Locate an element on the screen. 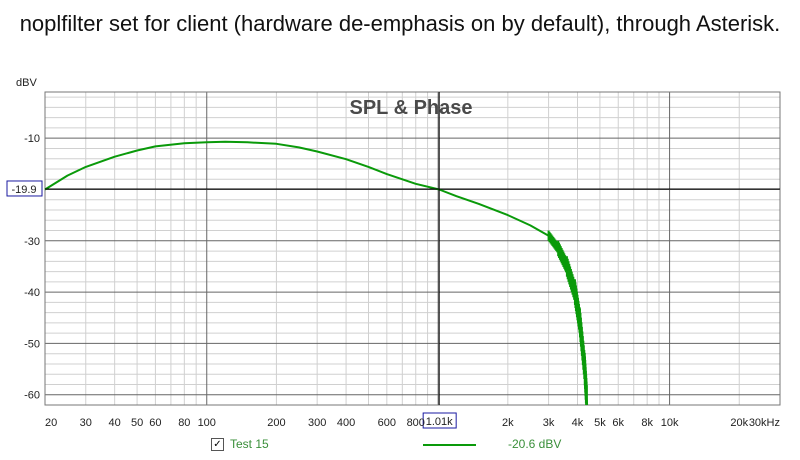  y-tick-label: -30 is located at coordinates (32, 242).